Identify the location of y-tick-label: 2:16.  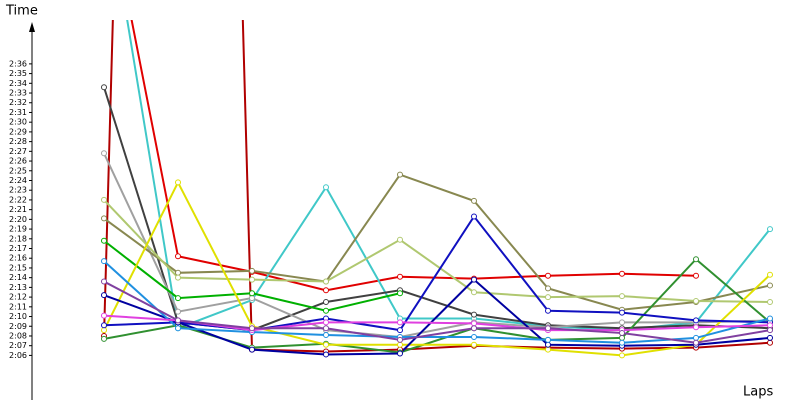
(18, 258).